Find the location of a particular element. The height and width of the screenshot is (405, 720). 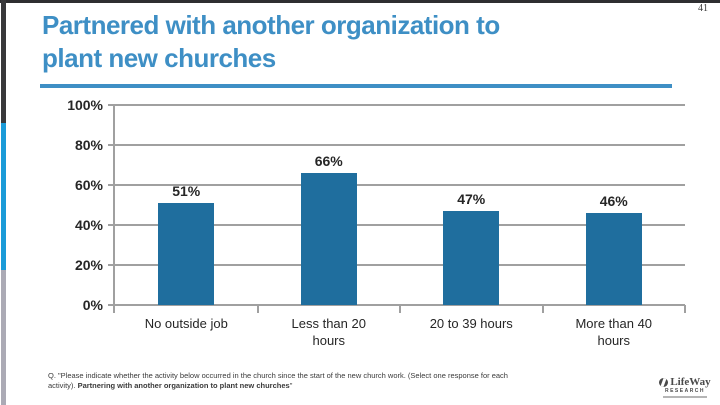

lifeway-logo-tagline is located at coordinates (685, 397).